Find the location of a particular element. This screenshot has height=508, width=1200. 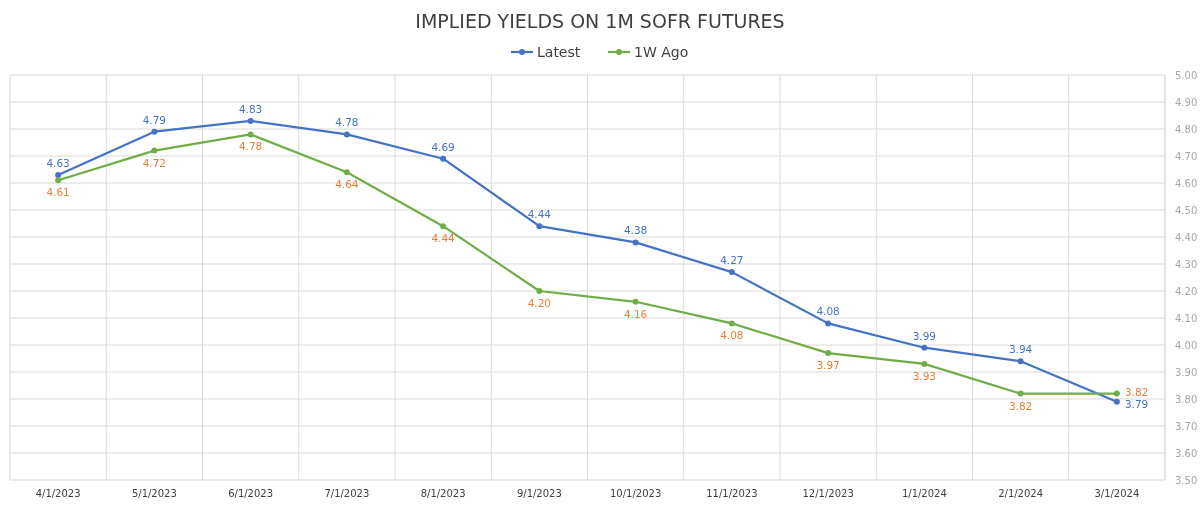

data-label: 4.38 is located at coordinates (635, 230).